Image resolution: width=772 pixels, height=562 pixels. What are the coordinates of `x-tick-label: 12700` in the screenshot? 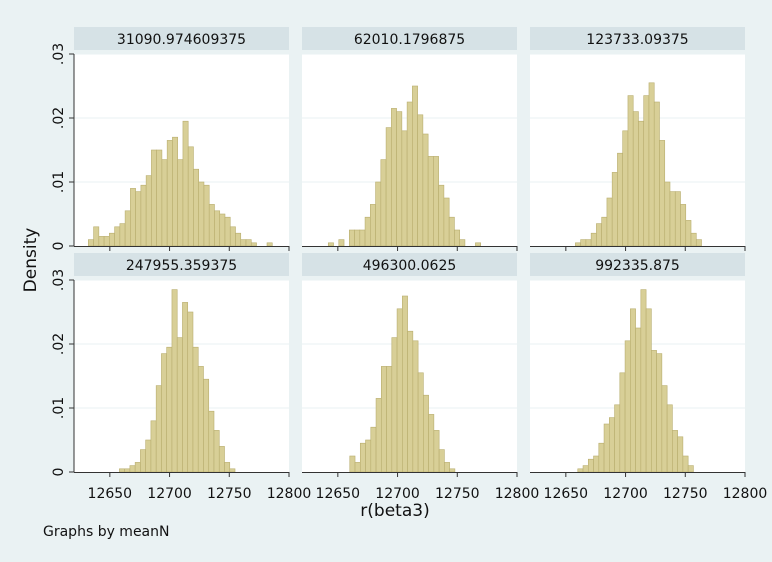 It's located at (397, 494).